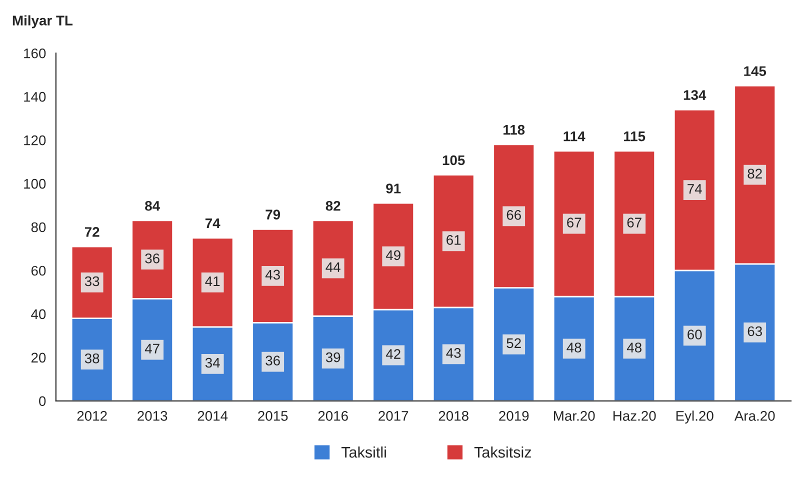 The width and height of the screenshot is (799, 483). I want to click on x-tick-label: 2014, so click(213, 415).